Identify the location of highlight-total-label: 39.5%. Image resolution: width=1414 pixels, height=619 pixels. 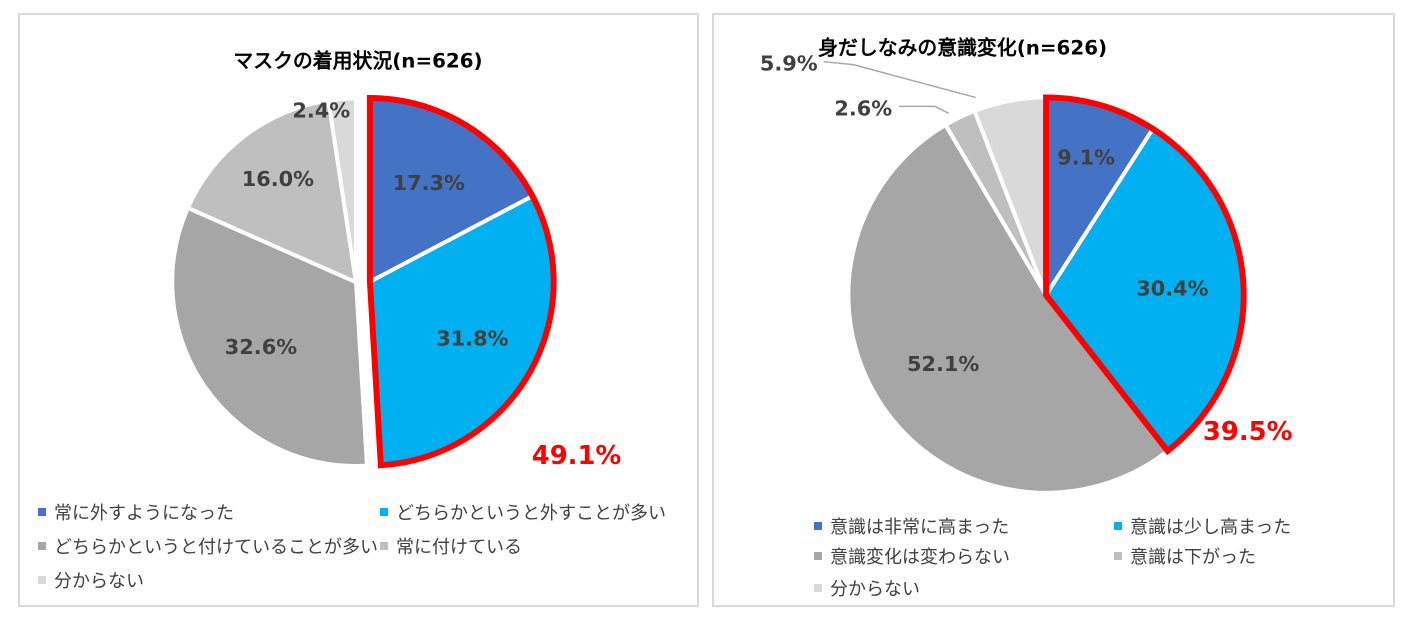
(1248, 432).